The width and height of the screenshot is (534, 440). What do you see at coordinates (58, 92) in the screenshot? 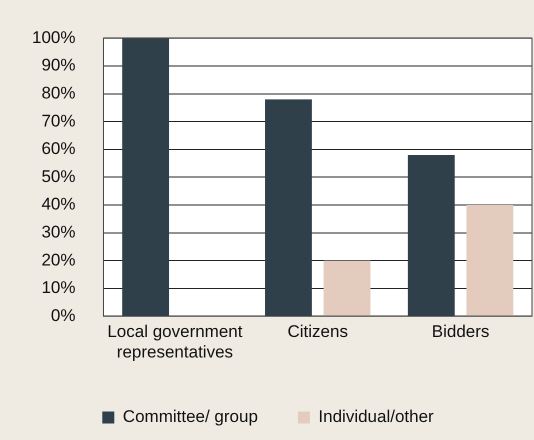
I see `y-tick-label: 80%` at bounding box center [58, 92].